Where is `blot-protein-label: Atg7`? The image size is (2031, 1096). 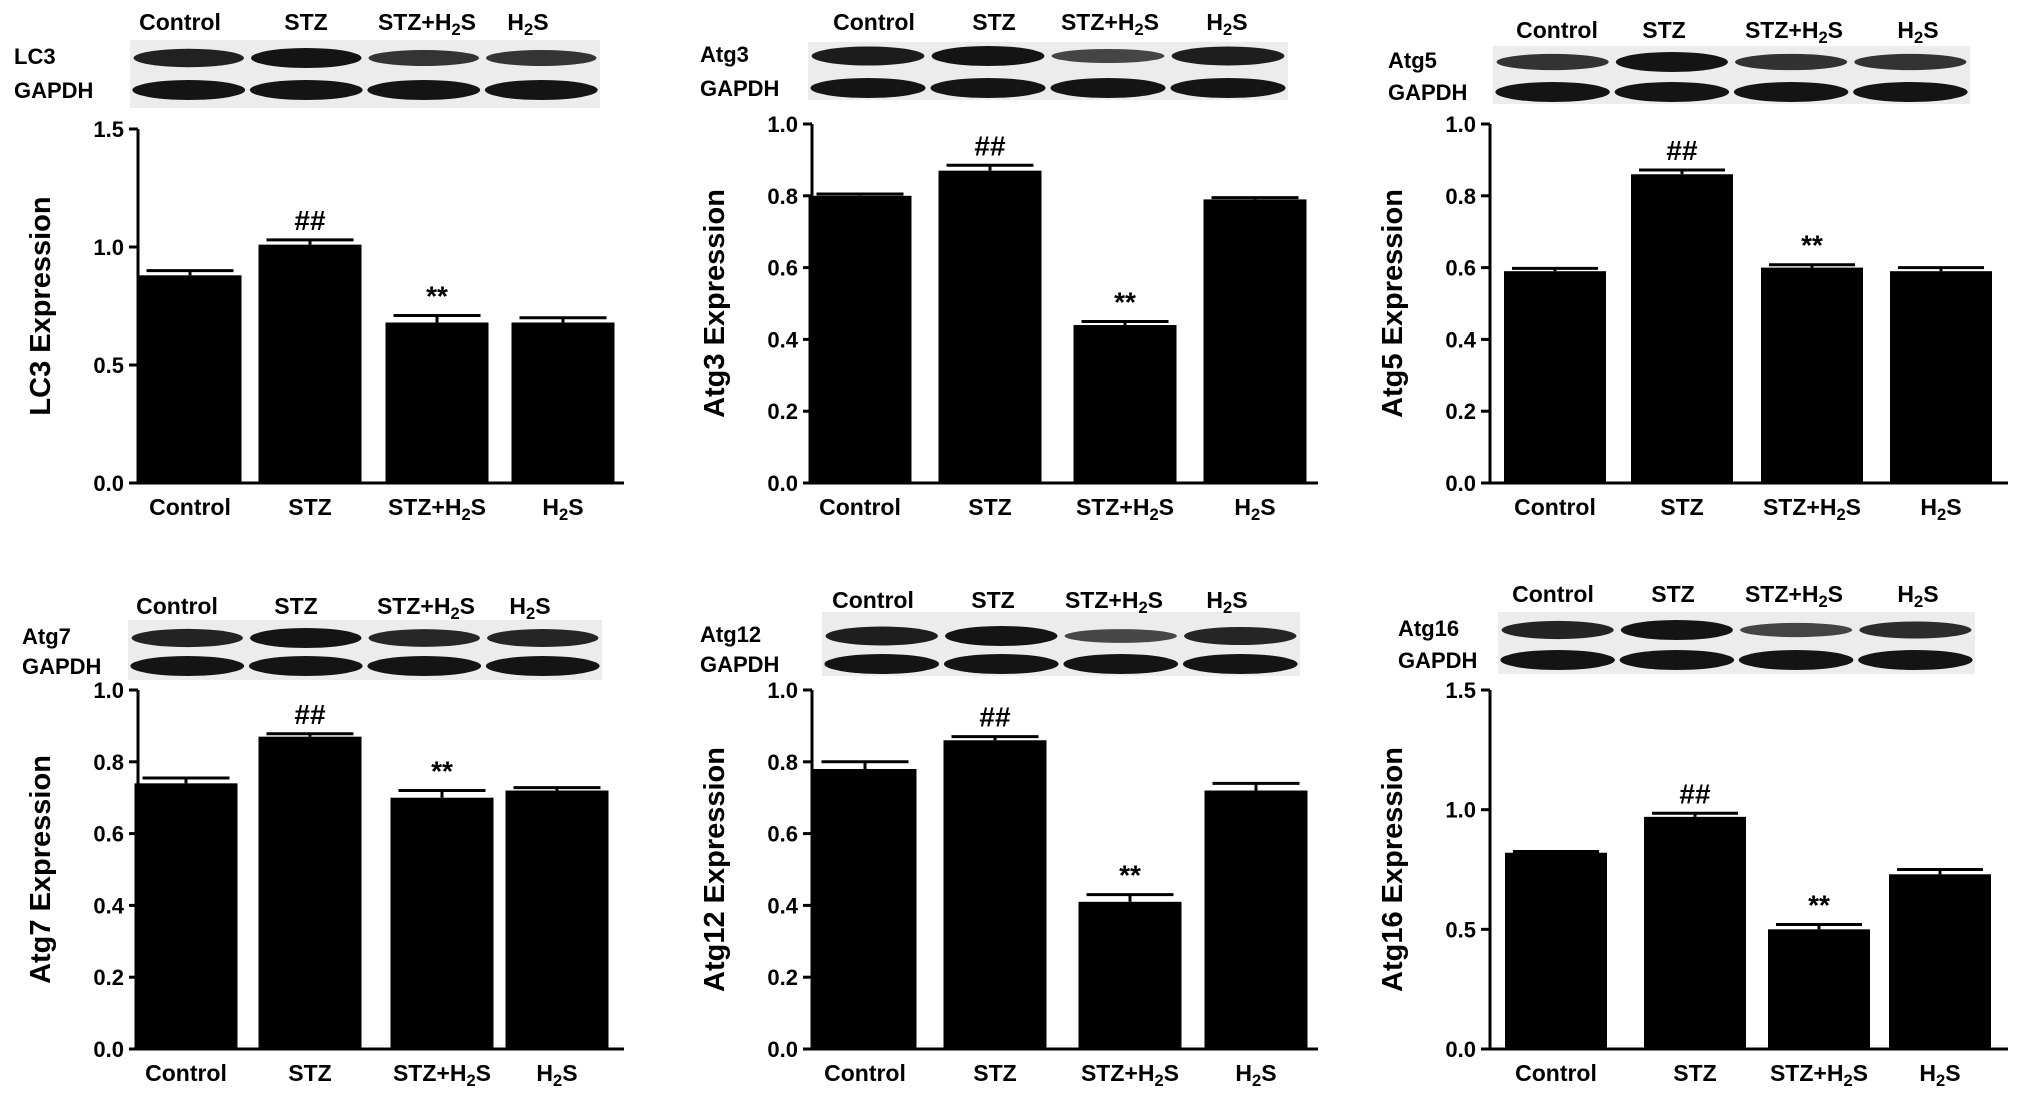
blot-protein-label: Atg7 is located at coordinates (46, 636).